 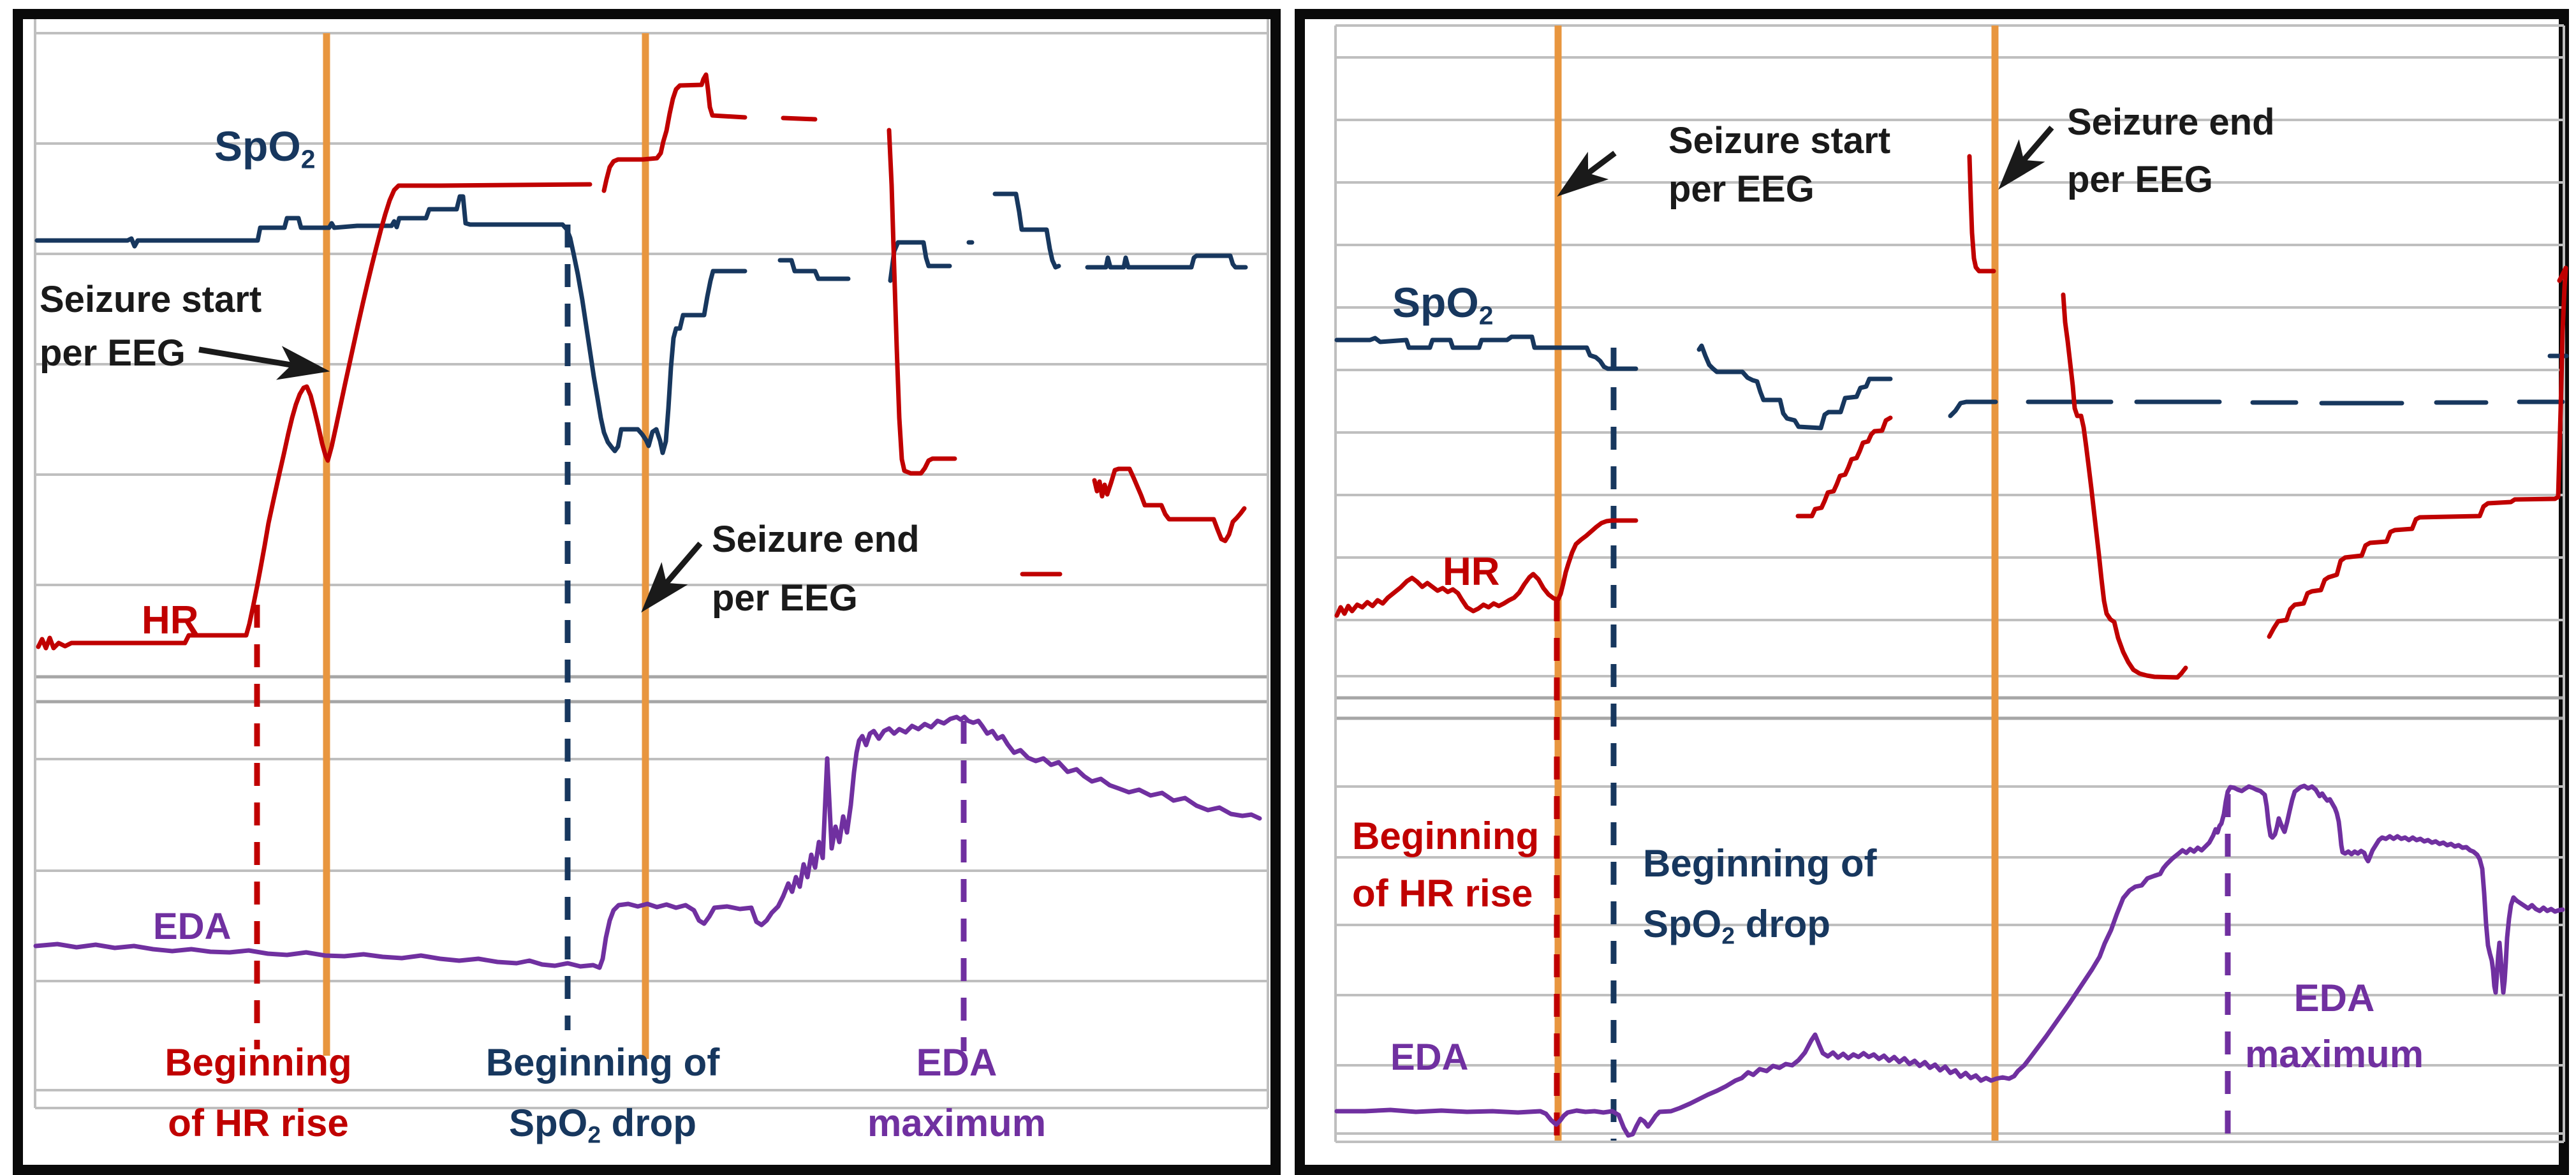 I want to click on seizure-start-annotation: Seizure start per EEG, so click(x=150, y=326).